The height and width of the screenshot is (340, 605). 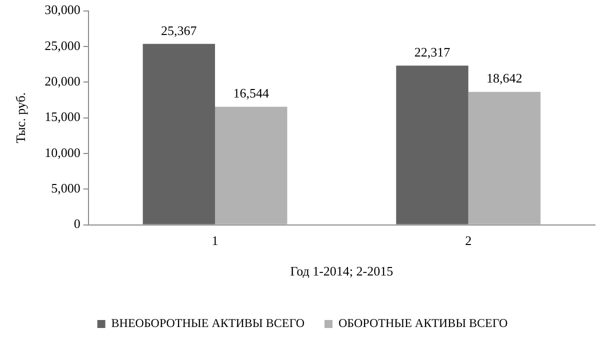 What do you see at coordinates (251, 93) in the screenshot?
I see `data-label: 16,544` at bounding box center [251, 93].